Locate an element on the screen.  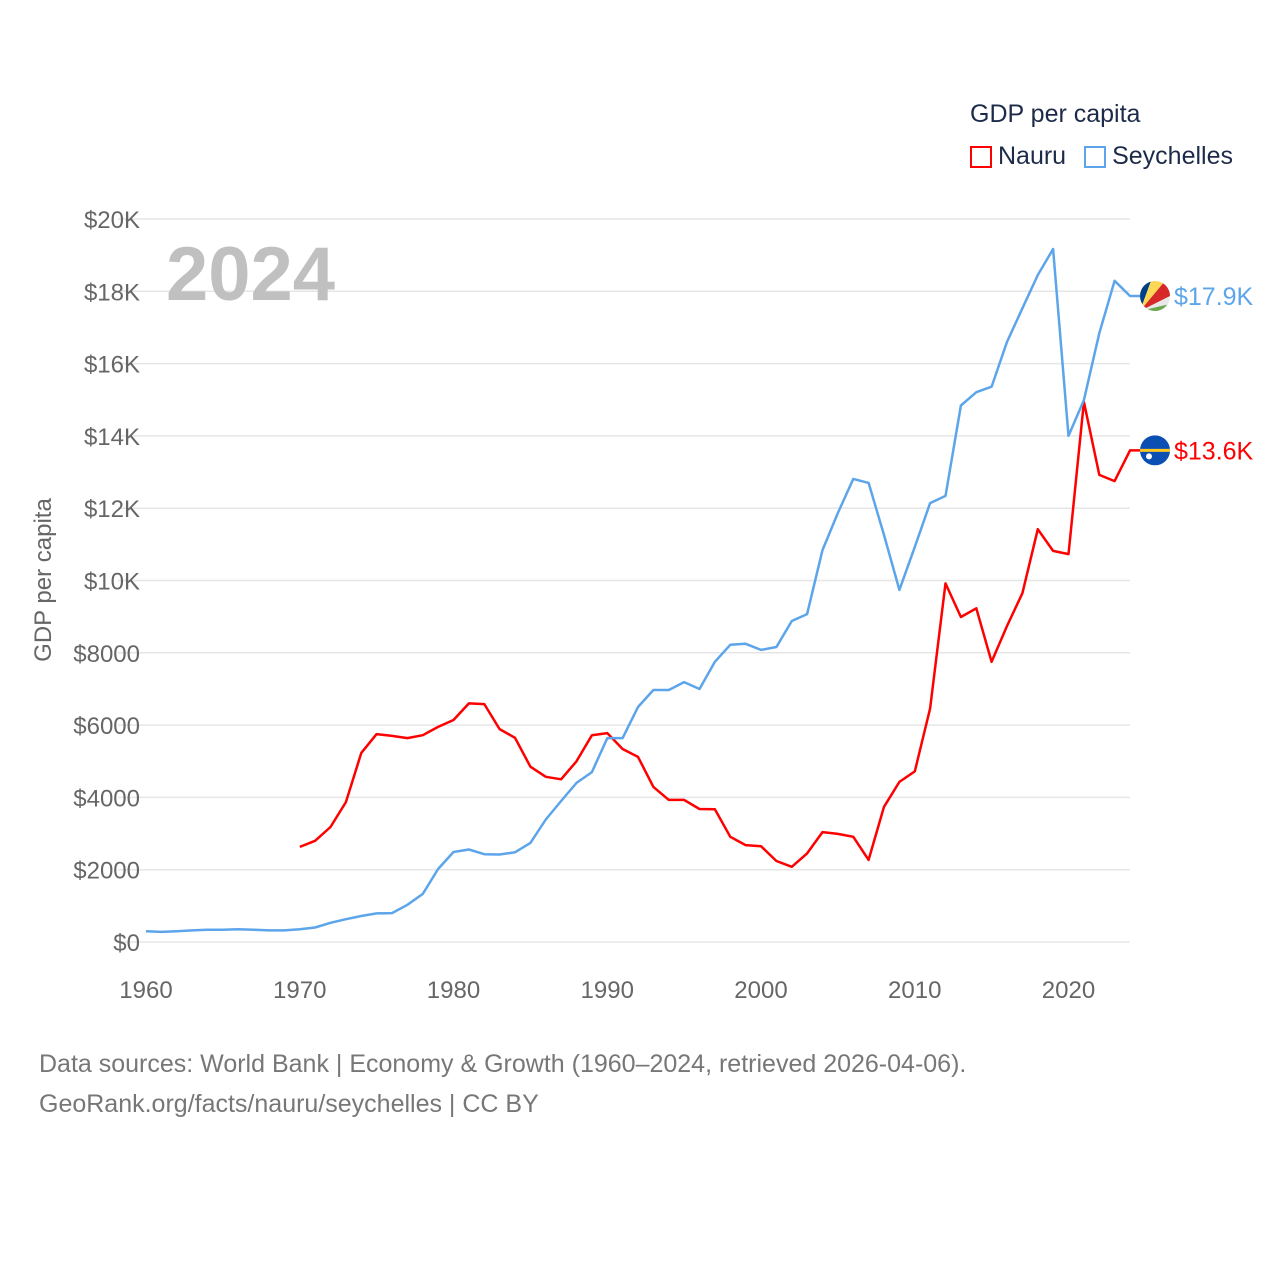
legend-item-nauru: Nauru is located at coordinates (1018, 156).